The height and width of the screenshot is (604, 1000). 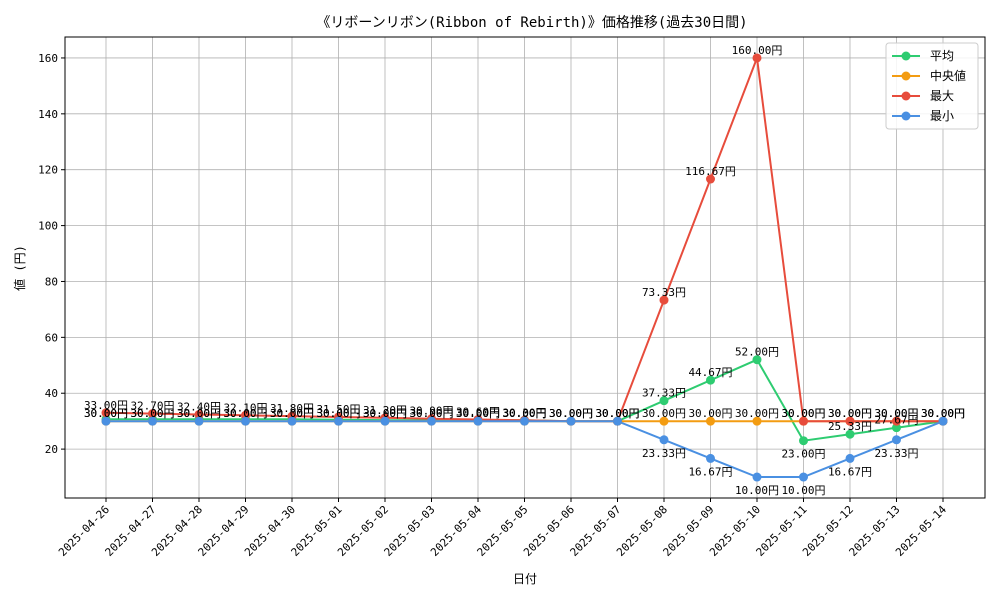 I want to click on data-label: 30.60円, so click(x=478, y=411).